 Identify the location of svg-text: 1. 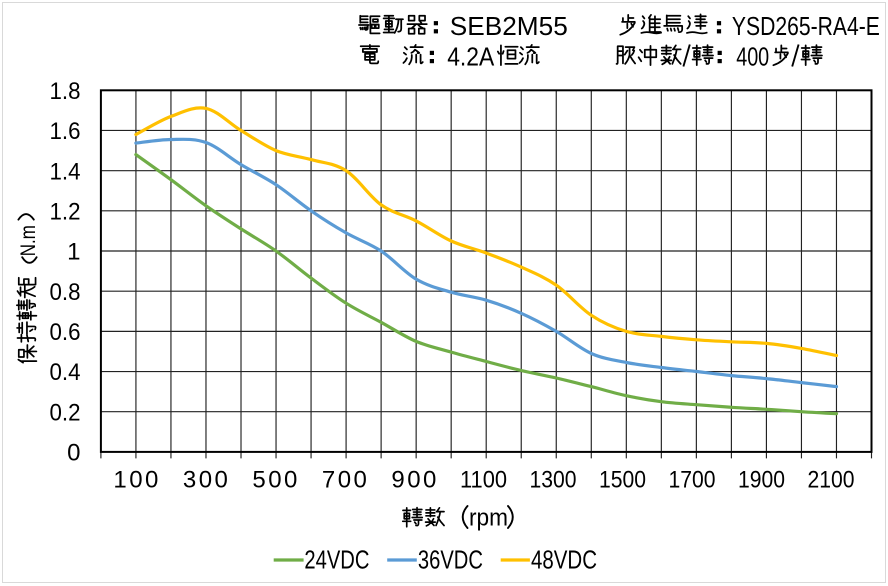
(73, 252).